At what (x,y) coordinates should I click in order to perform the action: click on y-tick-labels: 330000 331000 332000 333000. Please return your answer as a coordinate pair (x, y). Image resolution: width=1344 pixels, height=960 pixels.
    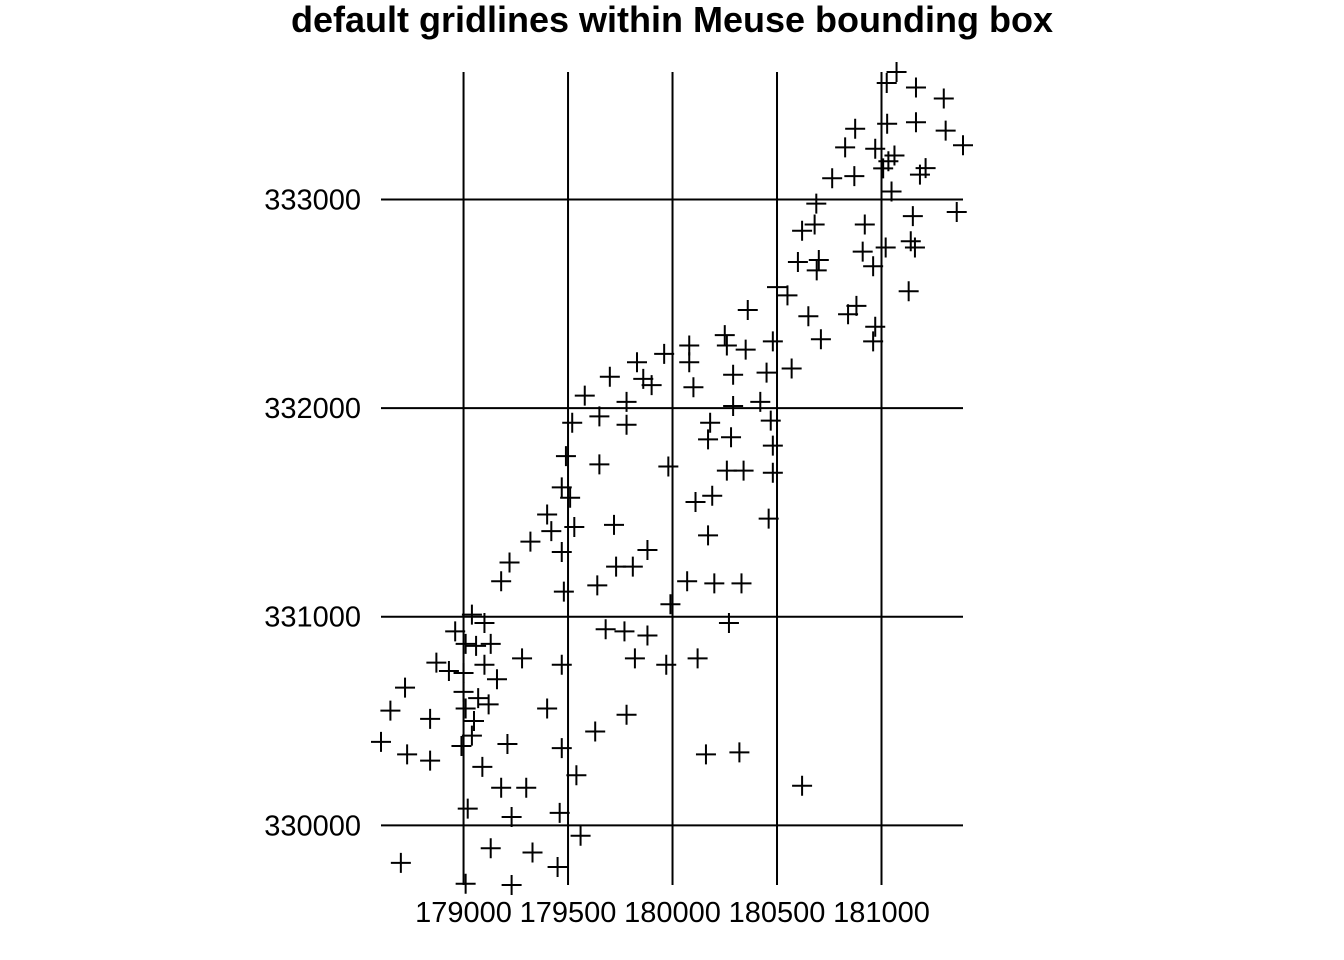
    Looking at the image, I should click on (312, 513).